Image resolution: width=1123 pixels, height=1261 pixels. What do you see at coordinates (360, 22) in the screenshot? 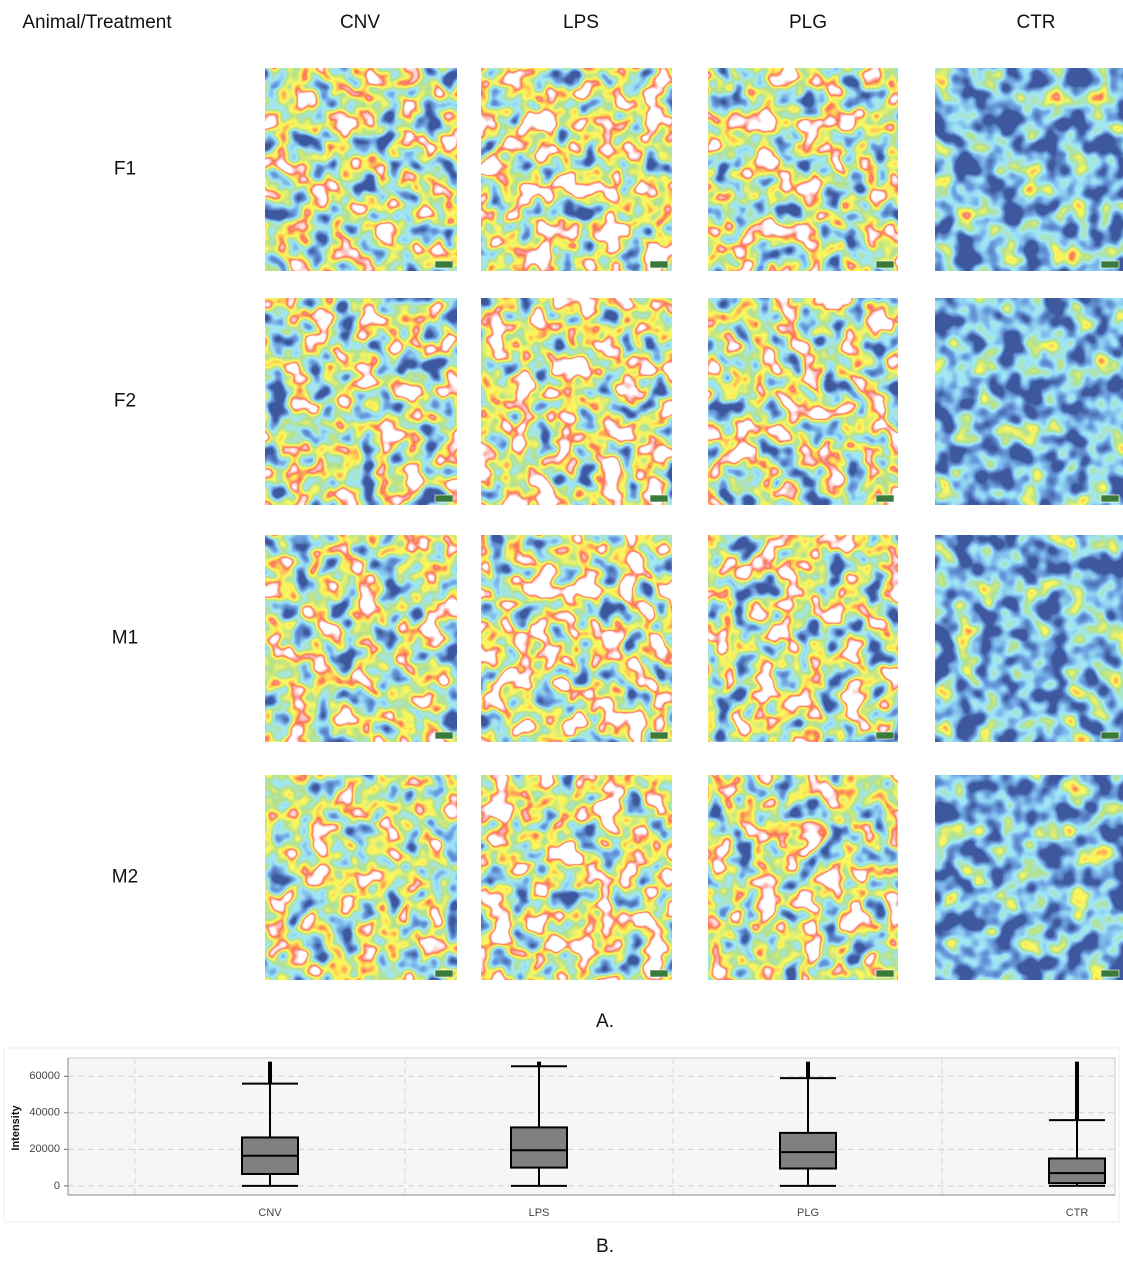
I see `column-label: CNV` at bounding box center [360, 22].